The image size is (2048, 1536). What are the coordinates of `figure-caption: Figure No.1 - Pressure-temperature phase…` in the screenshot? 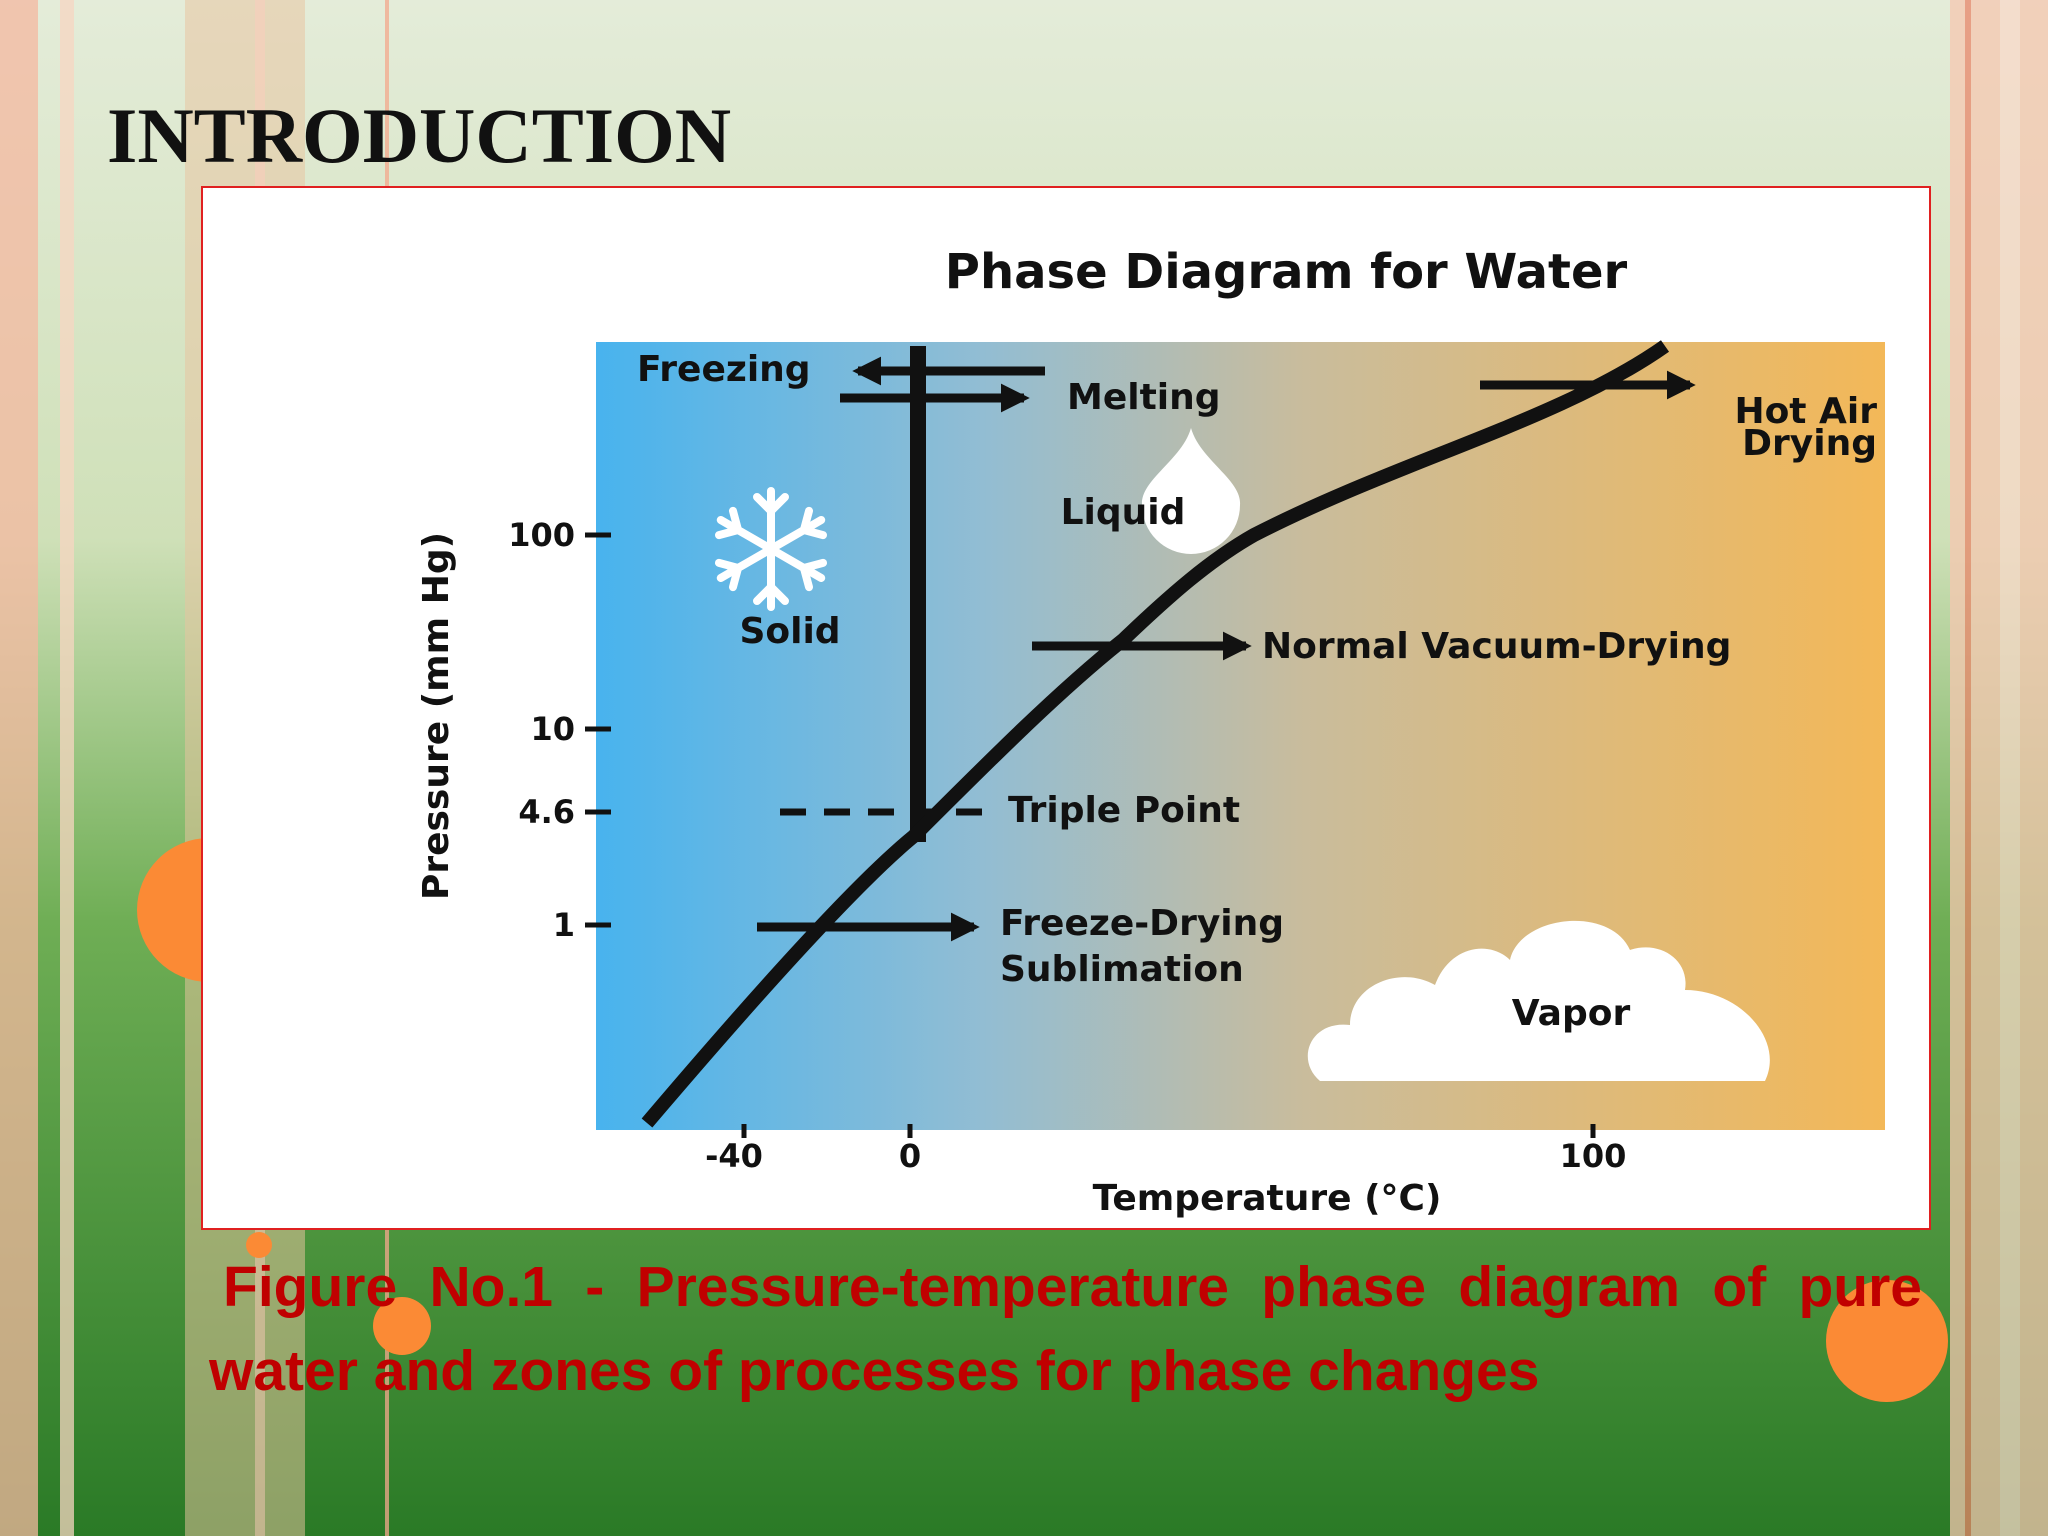 It's located at (1065, 1329).